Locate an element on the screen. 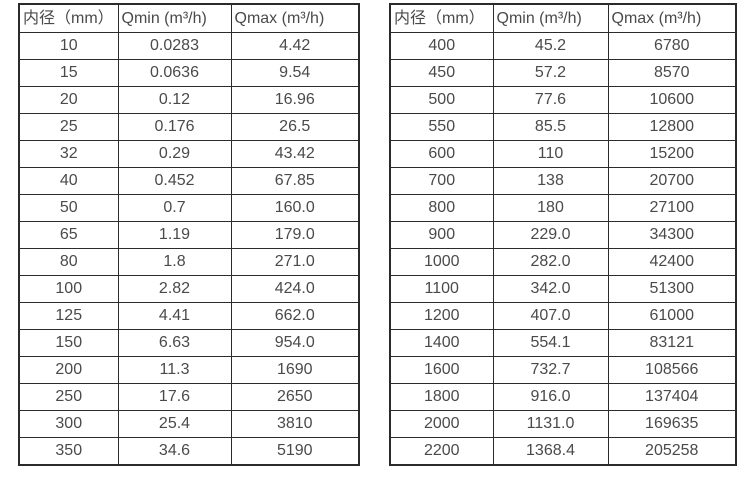 This screenshot has width=750, height=483. table-row: 700 138 20700 is located at coordinates (563, 181).